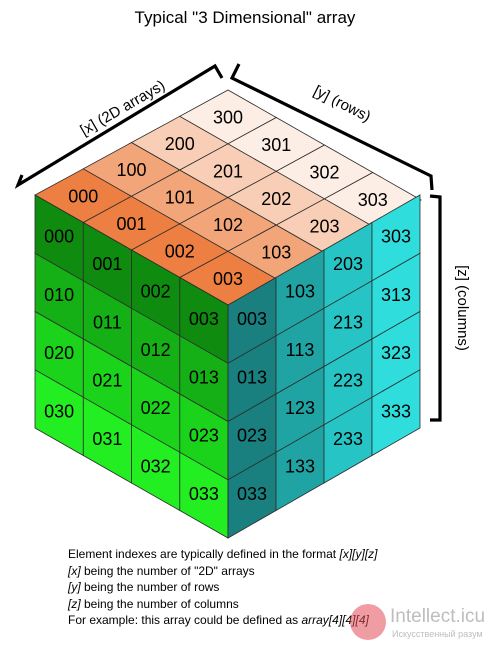 This screenshot has width=490, height=647. What do you see at coordinates (331, 127) in the screenshot?
I see `y-axis-bracket` at bounding box center [331, 127].